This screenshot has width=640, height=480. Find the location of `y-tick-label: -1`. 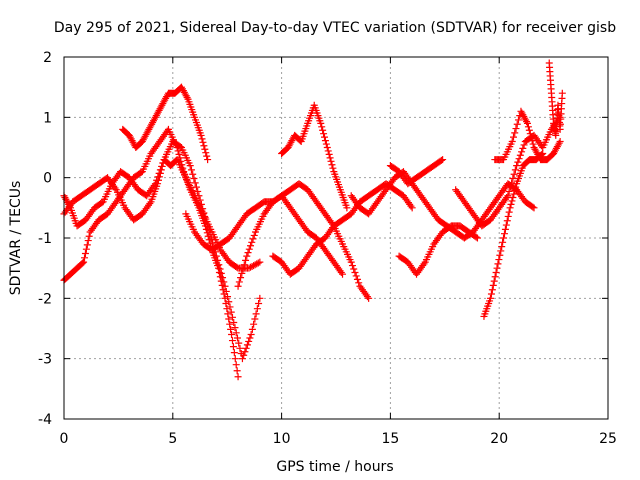

y-tick-label: -1 is located at coordinates (45, 239).